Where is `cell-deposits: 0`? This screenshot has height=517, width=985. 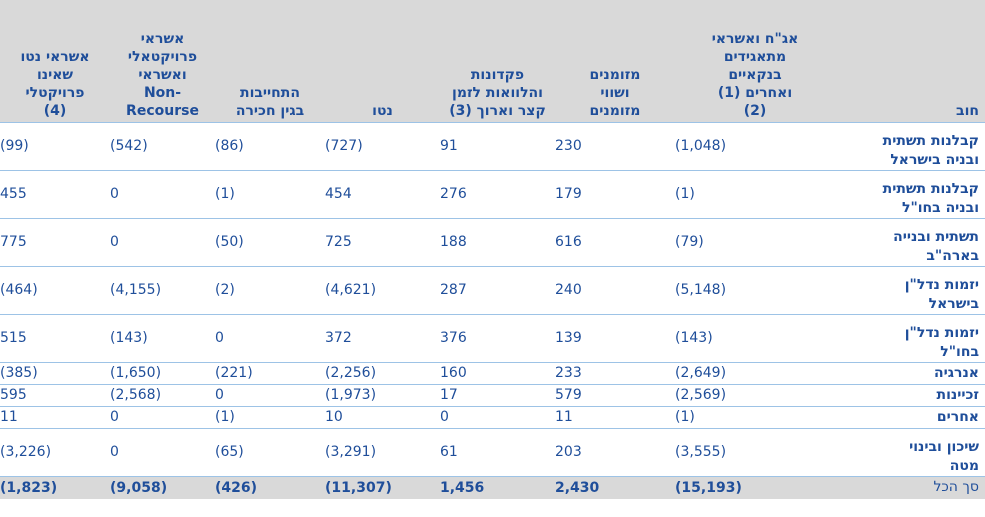 cell-deposits: 0 is located at coordinates (497, 416).